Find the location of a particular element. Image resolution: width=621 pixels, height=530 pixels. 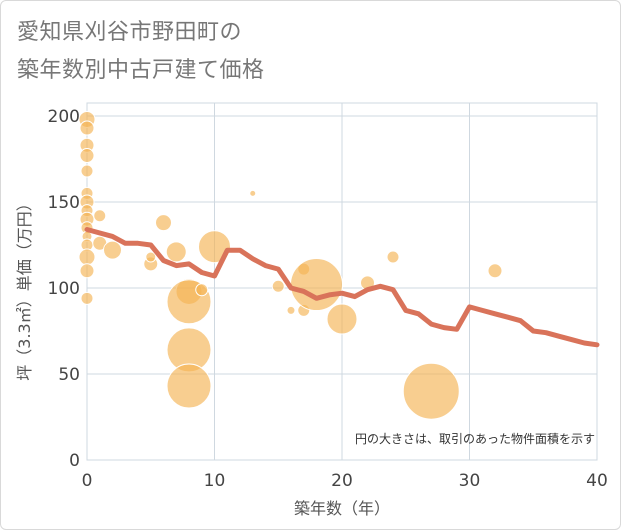

chart-title-line-1: 愛知県刈谷市野田町の is located at coordinates (130, 32).